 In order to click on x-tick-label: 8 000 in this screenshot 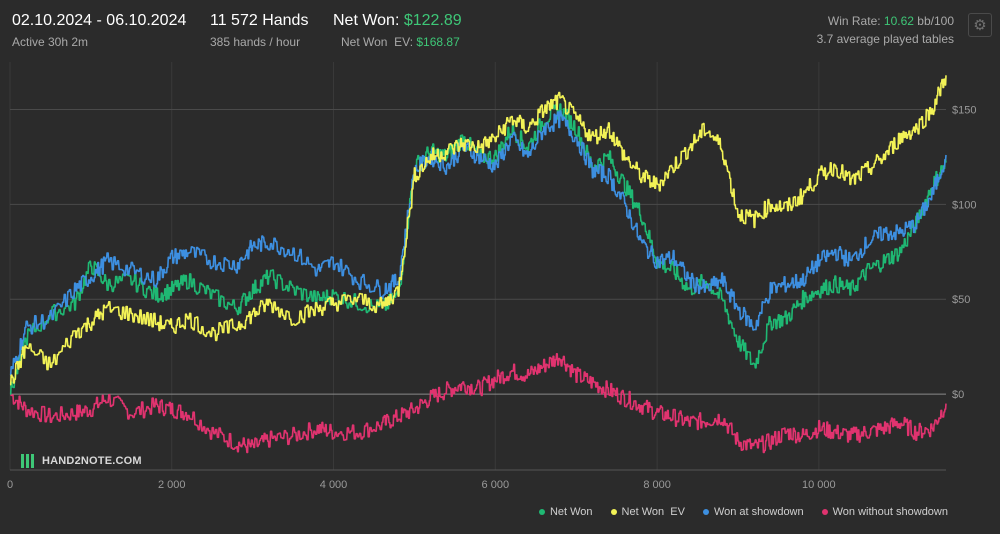, I will do `click(657, 485)`.